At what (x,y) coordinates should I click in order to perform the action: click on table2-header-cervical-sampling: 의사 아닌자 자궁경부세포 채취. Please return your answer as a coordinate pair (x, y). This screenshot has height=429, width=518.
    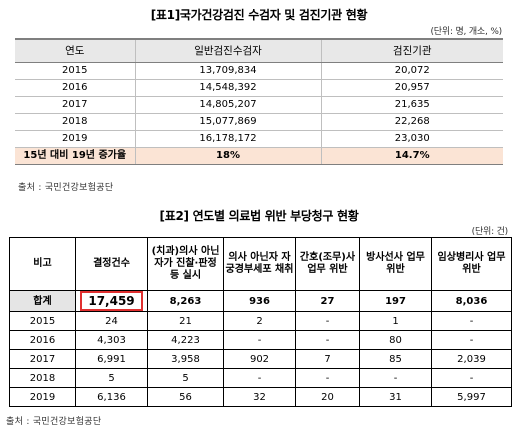
    Looking at the image, I should click on (259, 264).